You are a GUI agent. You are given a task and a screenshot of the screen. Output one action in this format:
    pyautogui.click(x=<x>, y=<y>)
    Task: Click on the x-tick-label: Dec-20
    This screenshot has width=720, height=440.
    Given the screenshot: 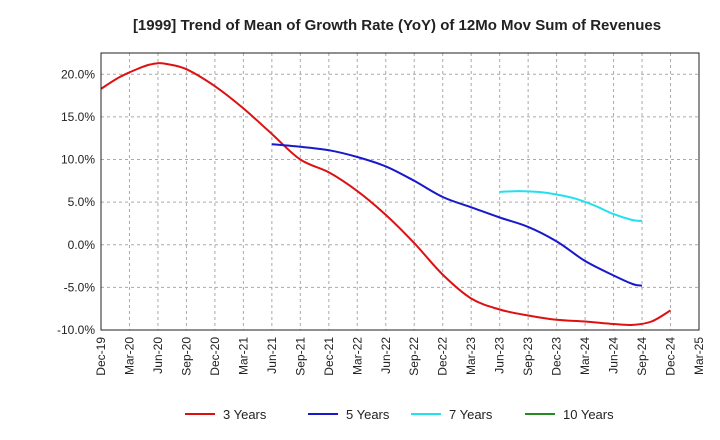 What is the action you would take?
    pyautogui.click(x=215, y=356)
    